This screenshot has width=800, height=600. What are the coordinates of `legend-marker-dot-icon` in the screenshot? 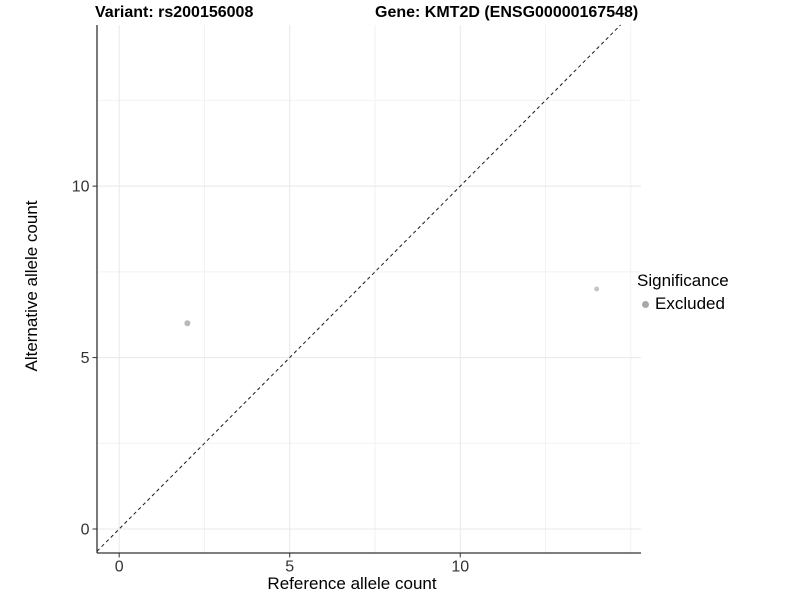 It's located at (645, 304).